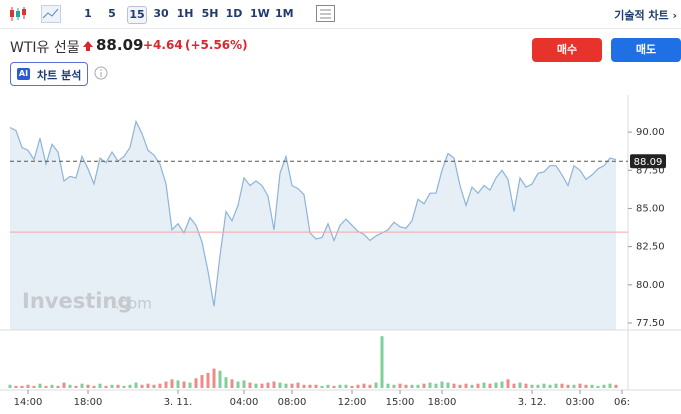 The image size is (681, 414). What do you see at coordinates (650, 247) in the screenshot?
I see `y-tick-label: 82.50` at bounding box center [650, 247].